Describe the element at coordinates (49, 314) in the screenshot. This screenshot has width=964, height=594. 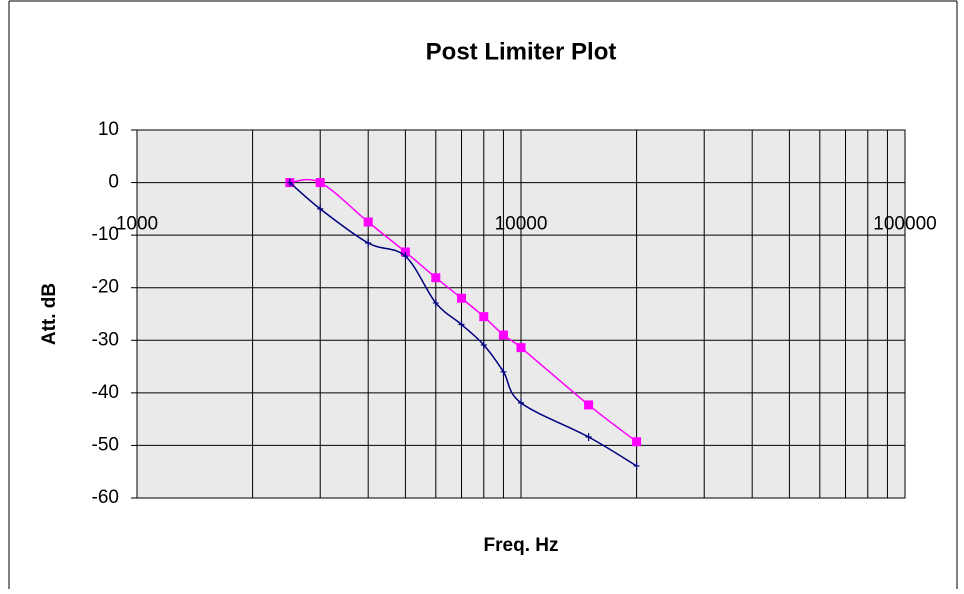
I see `y-axis-label: Att. dB` at that location.